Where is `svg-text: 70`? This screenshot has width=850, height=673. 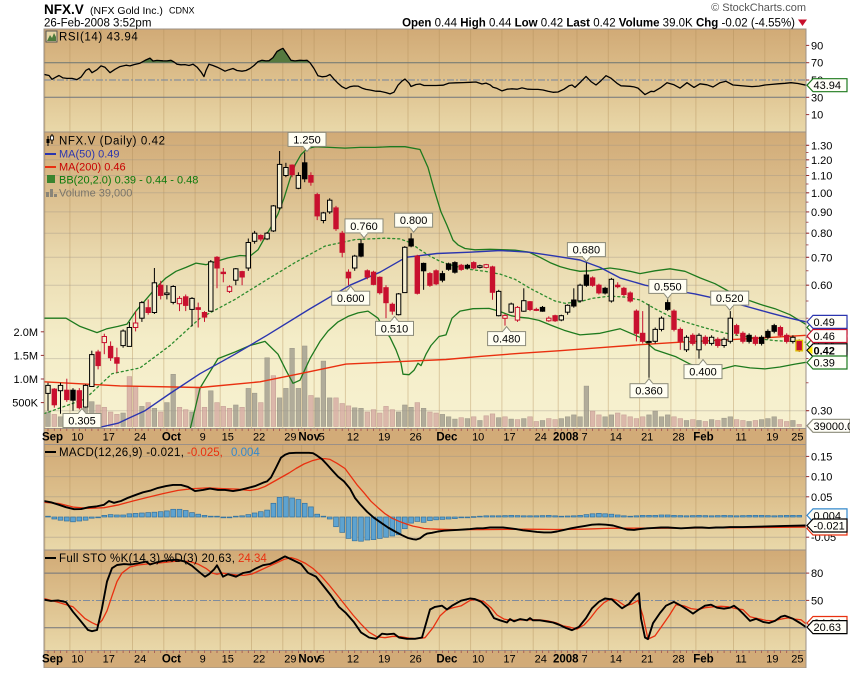
svg-text: 70 is located at coordinates (817, 64).